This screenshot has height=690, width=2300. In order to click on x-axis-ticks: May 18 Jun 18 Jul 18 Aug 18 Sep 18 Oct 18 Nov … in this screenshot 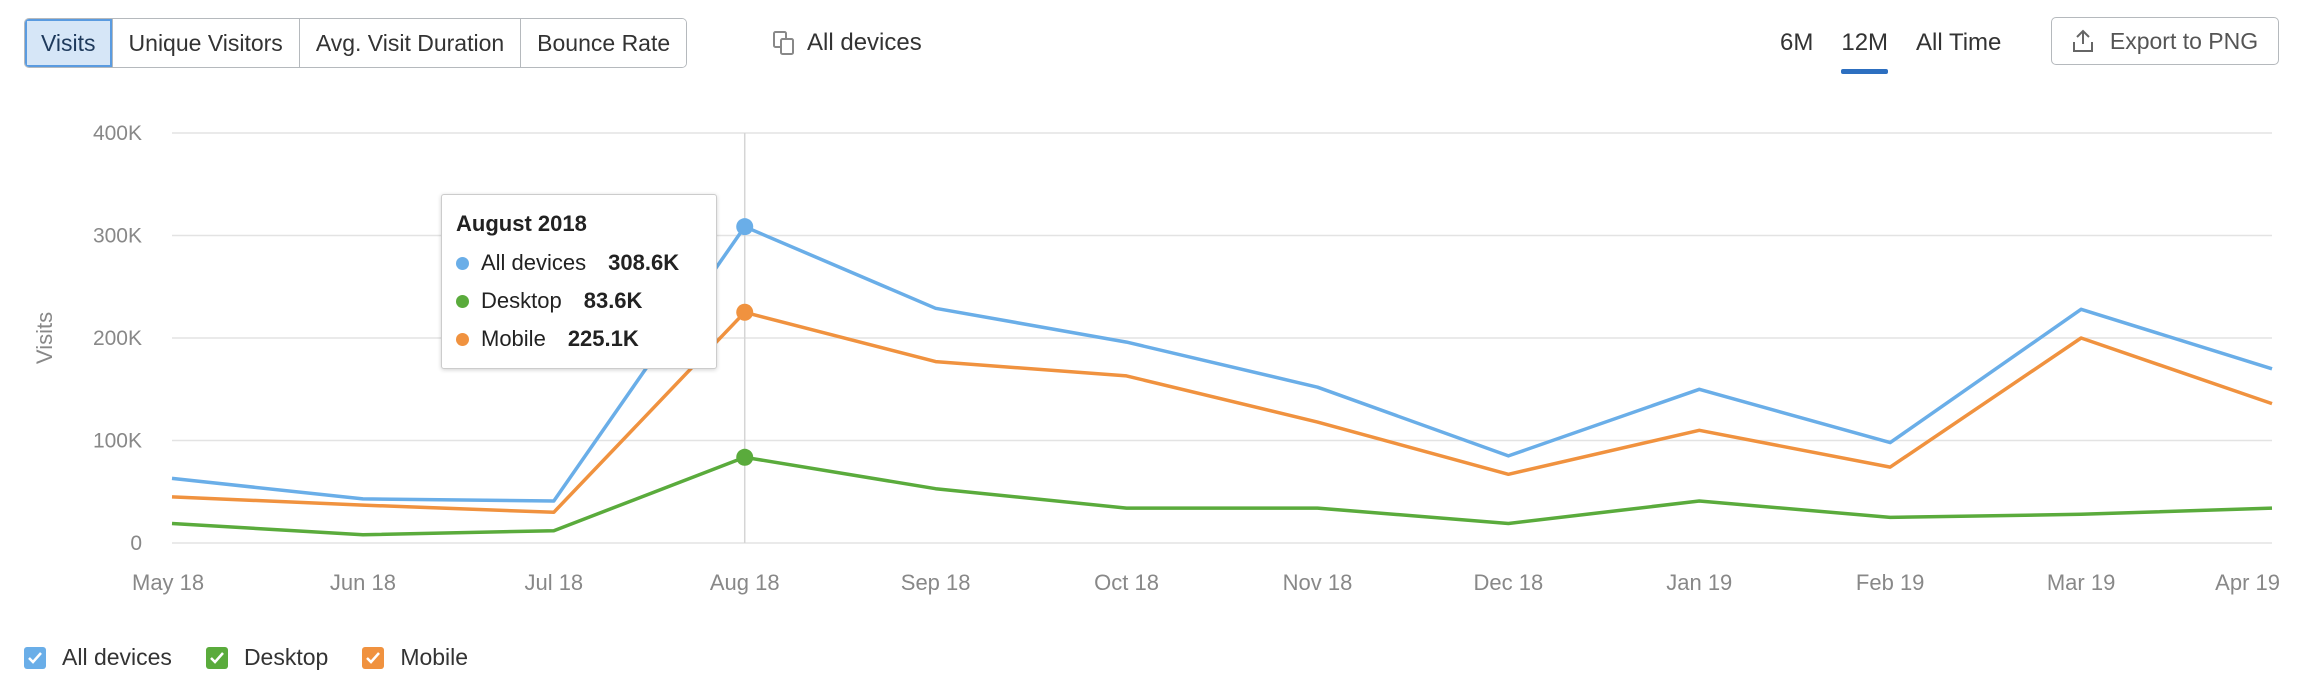, I will do `click(1206, 582)`.